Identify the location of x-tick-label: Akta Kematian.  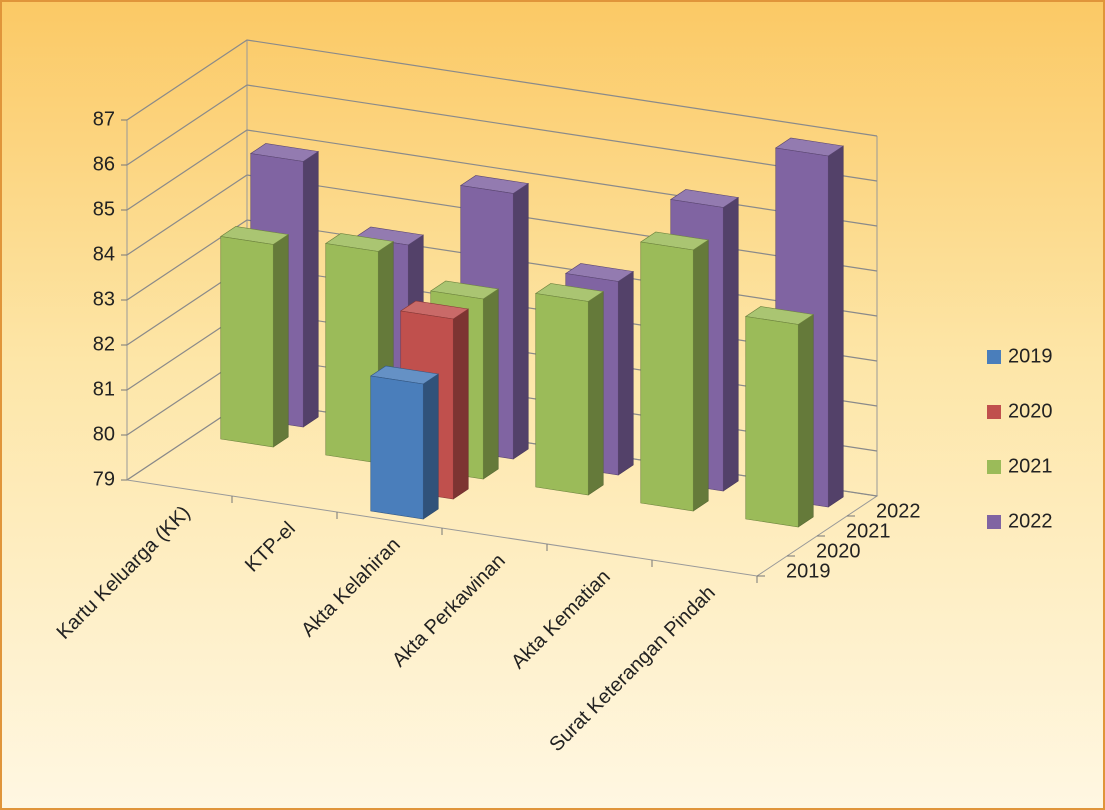
(561, 620).